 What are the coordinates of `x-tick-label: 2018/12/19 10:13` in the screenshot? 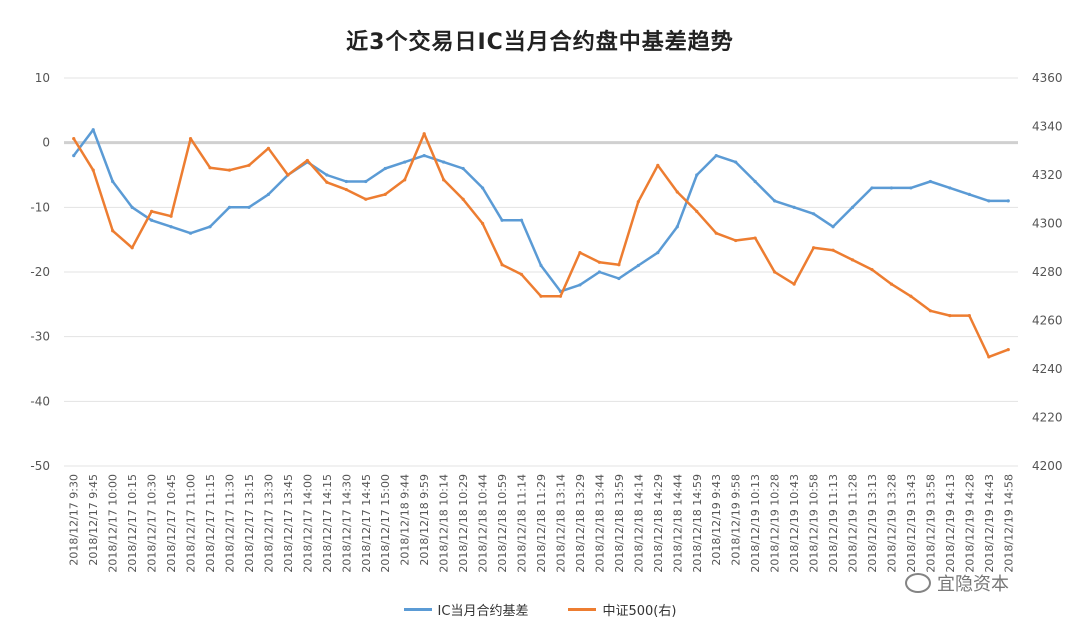 It's located at (755, 523).